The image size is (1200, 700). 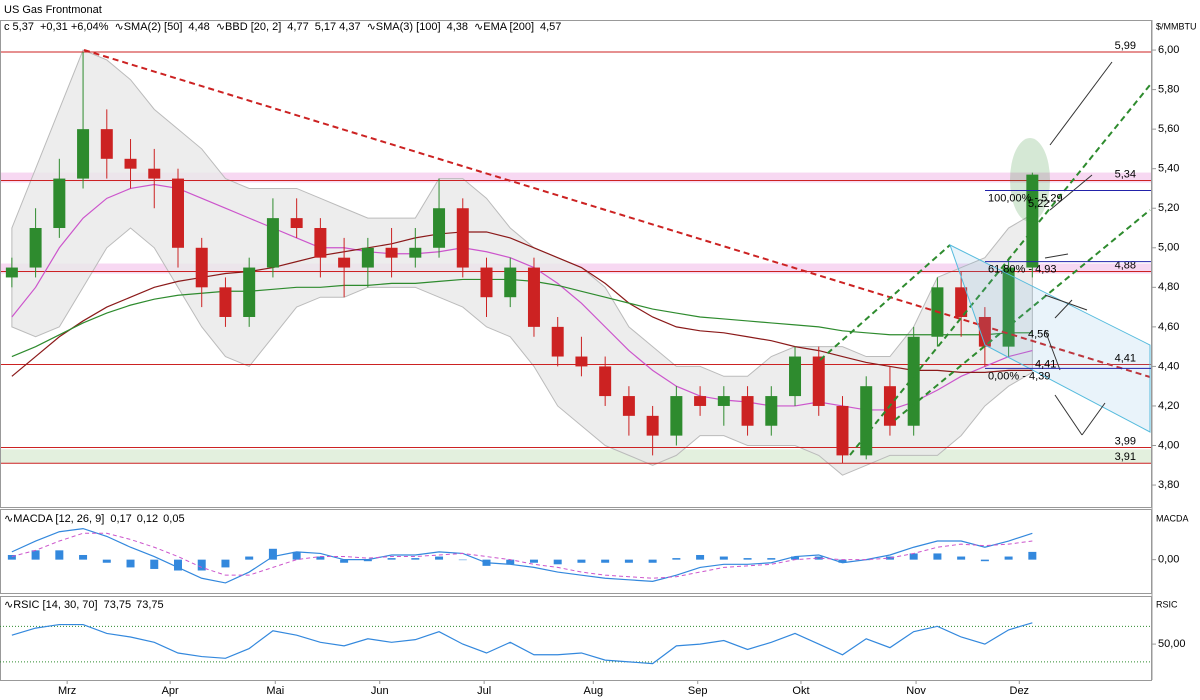 I want to click on indicator-line, so click(x=522, y=318).